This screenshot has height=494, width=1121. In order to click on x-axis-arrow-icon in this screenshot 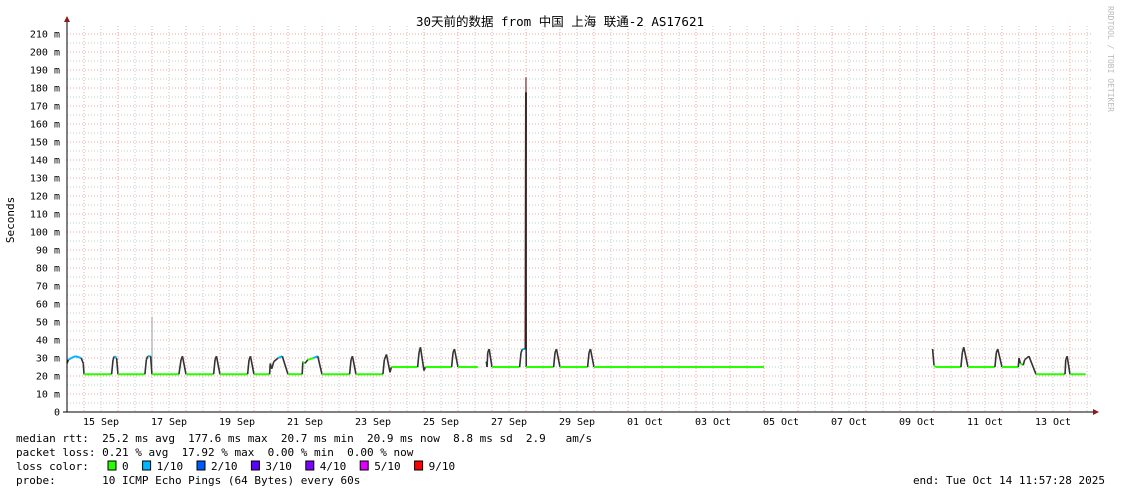, I will do `click(1096, 412)`.